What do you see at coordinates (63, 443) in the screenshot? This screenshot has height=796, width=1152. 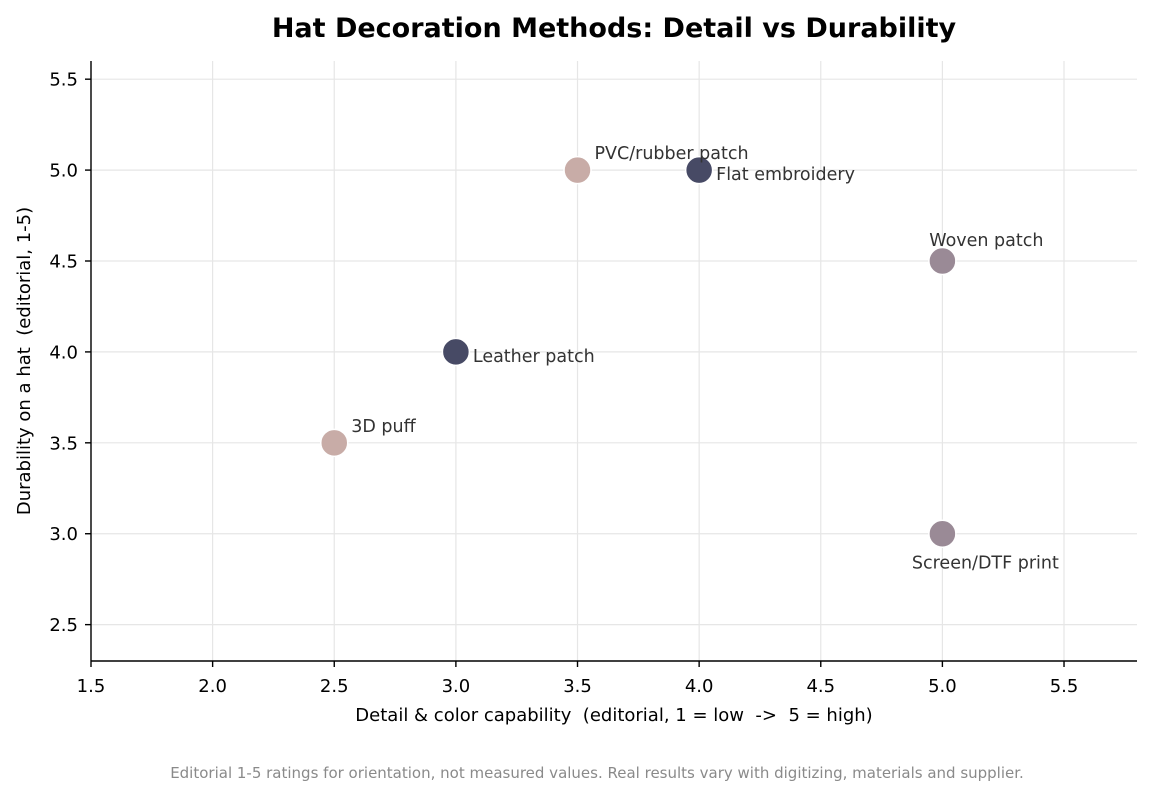 I see `y-tick-label: 3.5` at bounding box center [63, 443].